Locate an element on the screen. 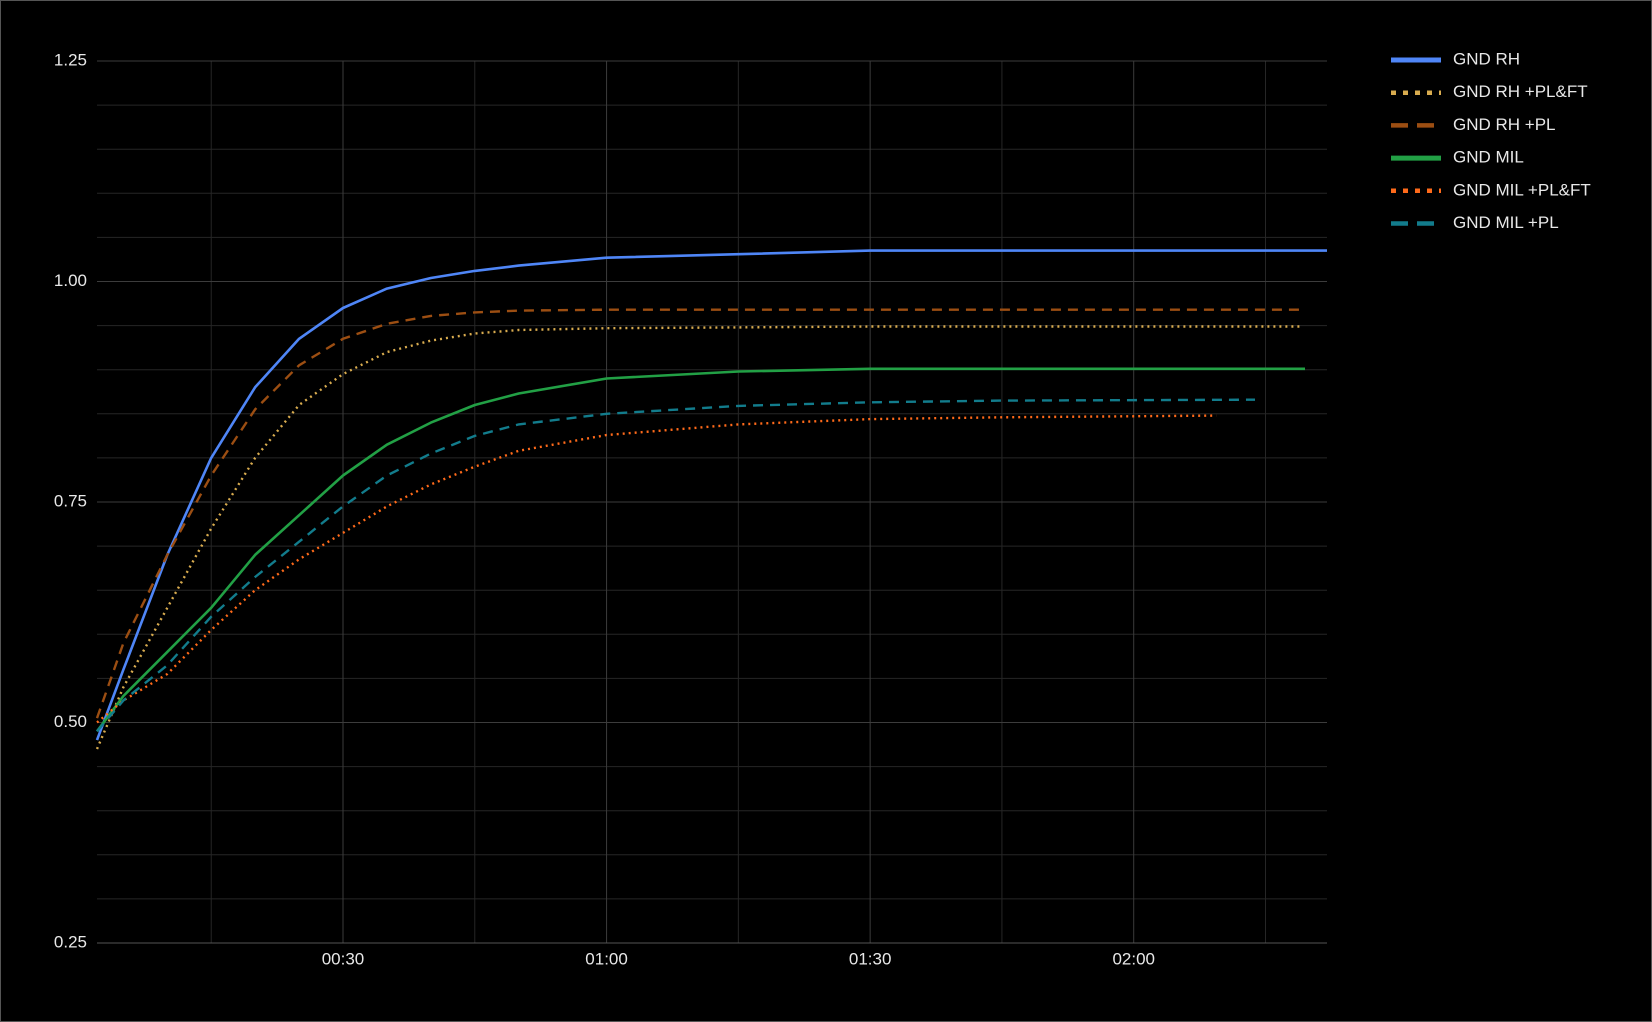 This screenshot has width=1652, height=1022. legend-label: GND RH +PL is located at coordinates (1504, 124).